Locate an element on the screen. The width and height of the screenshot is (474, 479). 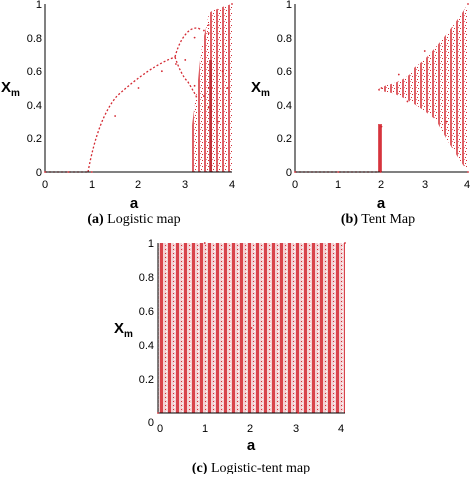
bifurcation-branches-logistic is located at coordinates (123, 100).